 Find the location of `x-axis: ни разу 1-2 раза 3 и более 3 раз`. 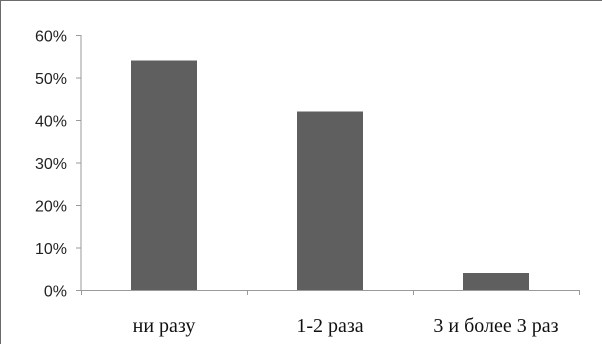

x-axis: ни разу 1-2 раза 3 и более 3 раз is located at coordinates (330, 313).